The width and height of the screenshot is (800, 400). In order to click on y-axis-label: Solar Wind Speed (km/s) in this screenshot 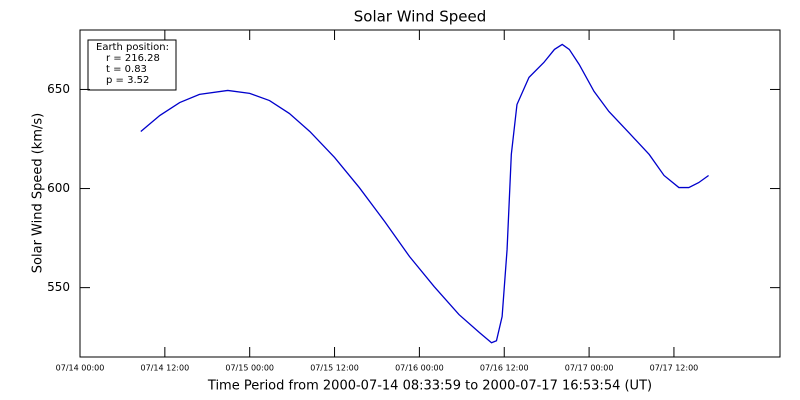, I will do `click(38, 193)`.